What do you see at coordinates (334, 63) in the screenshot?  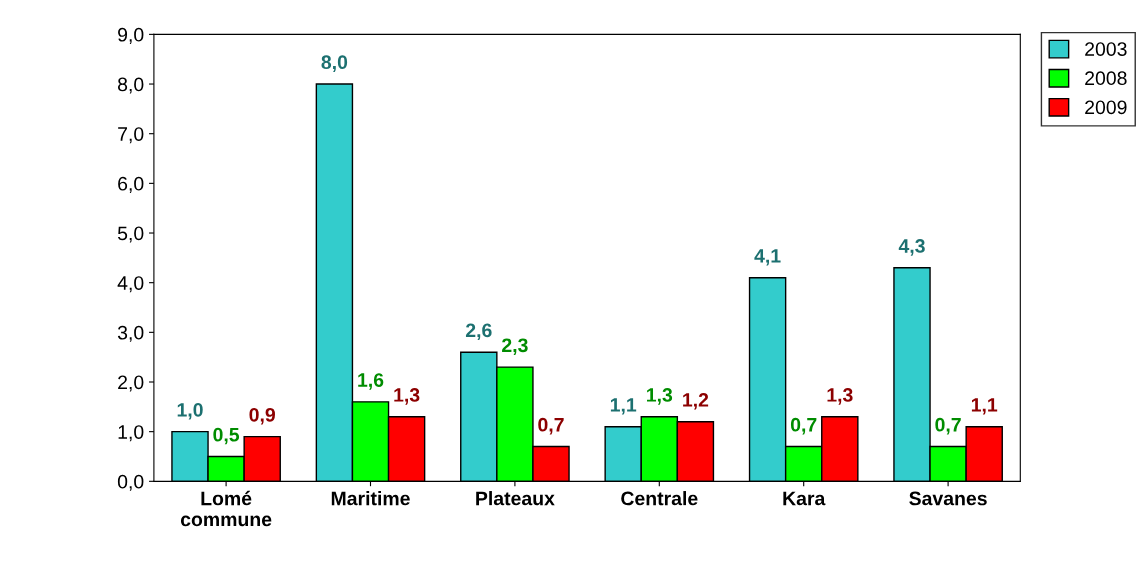 I see `data-label: 8,0` at bounding box center [334, 63].